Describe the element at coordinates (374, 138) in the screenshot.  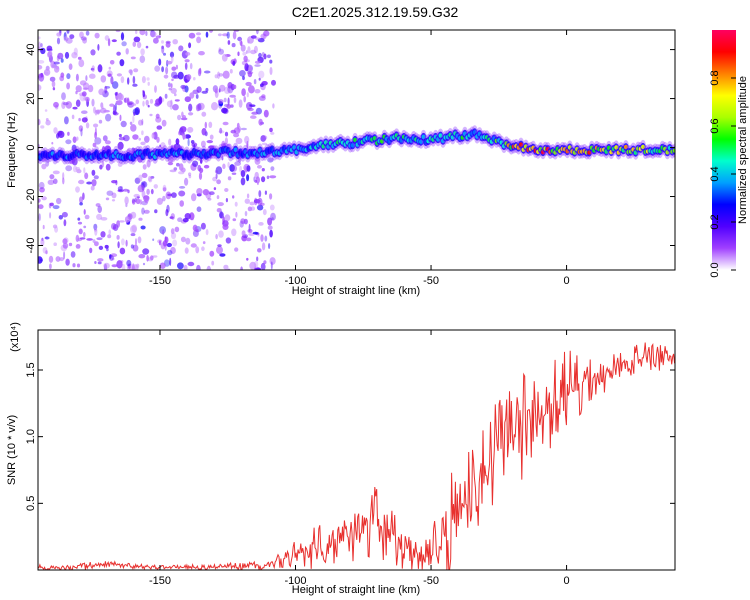
I see `ridge-core` at that location.